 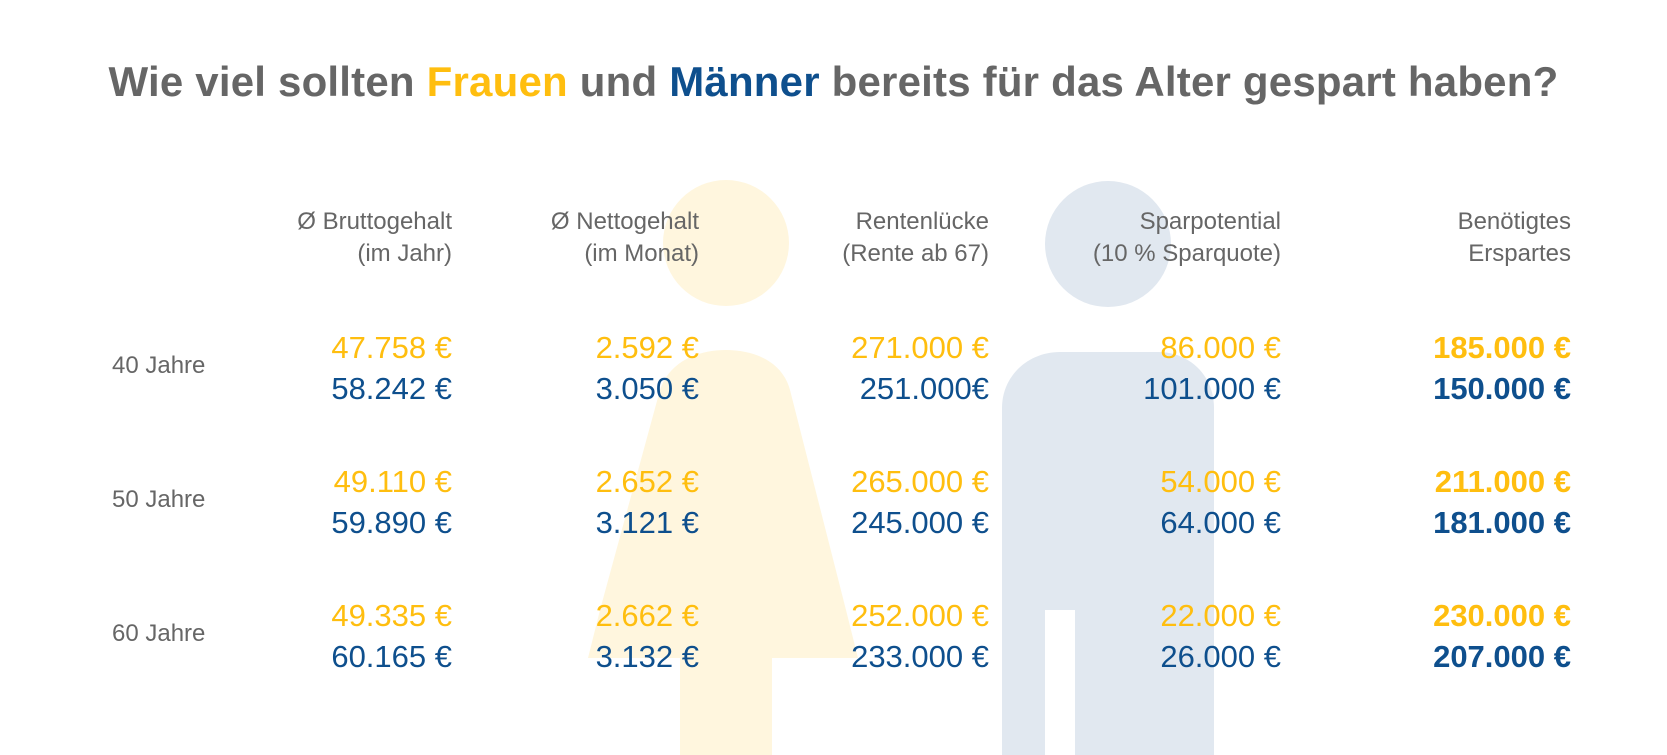 What do you see at coordinates (374, 238) in the screenshot?
I see `header-bruttogehalt: Ø Bruttogehalt (im Jahr)` at bounding box center [374, 238].